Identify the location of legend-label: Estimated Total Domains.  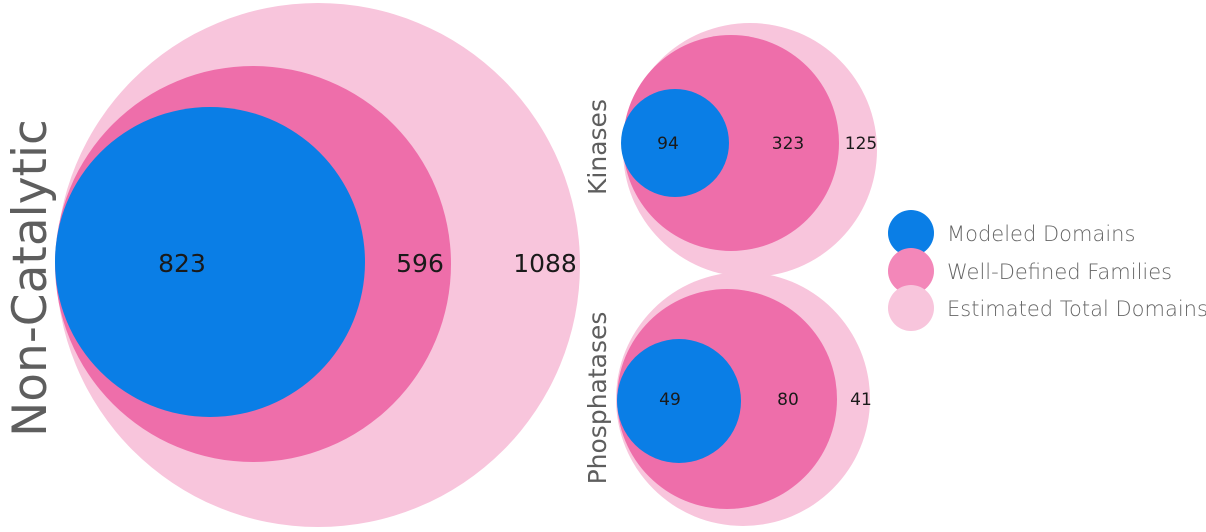
(1076, 309).